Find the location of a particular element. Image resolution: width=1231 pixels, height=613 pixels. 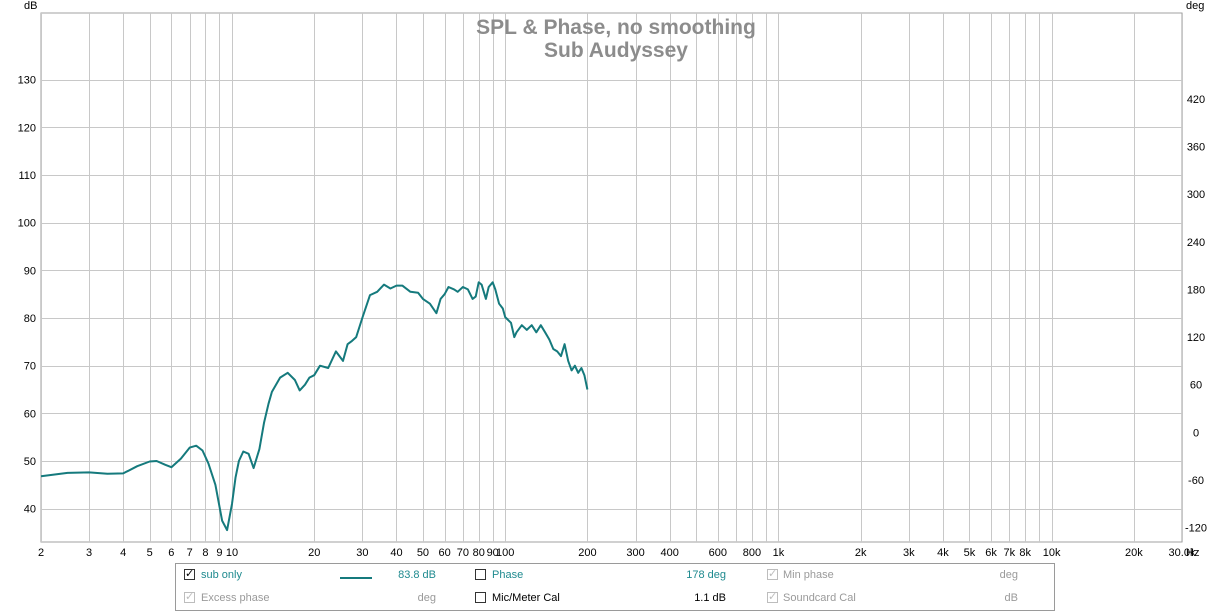

x-tick-label: 8k is located at coordinates (1025, 553).